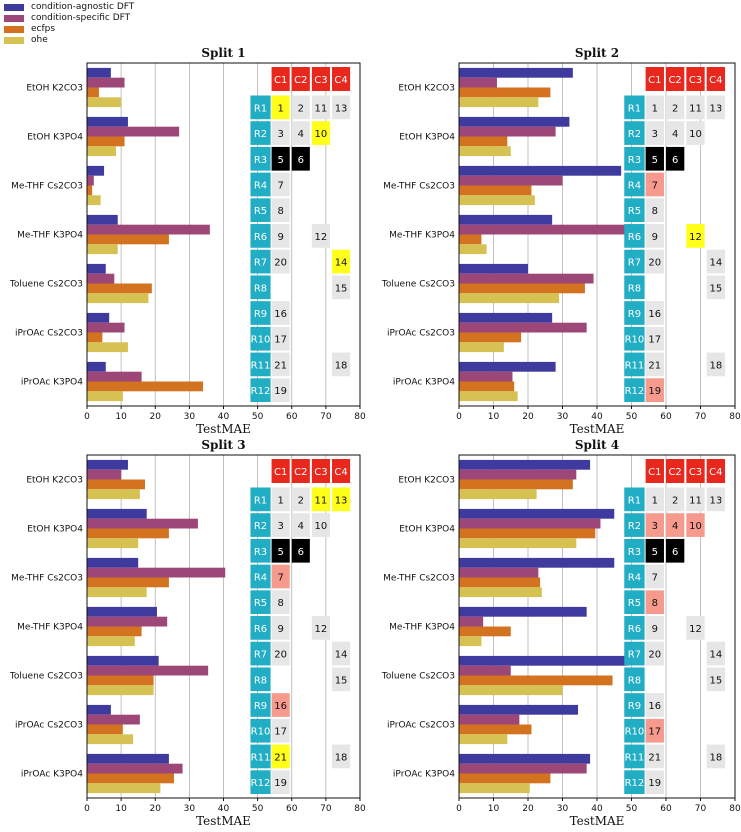  I want to click on y-tick-label: Toluene Cs2CO3, so click(46, 285).